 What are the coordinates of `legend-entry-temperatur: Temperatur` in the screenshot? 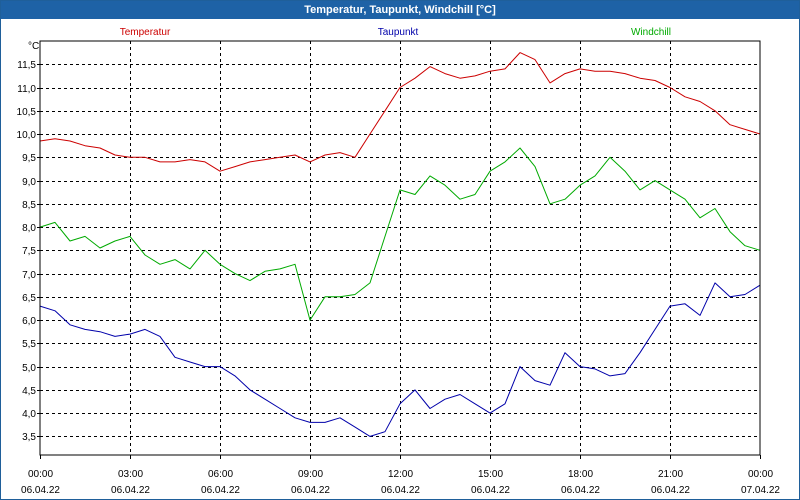 It's located at (145, 32).